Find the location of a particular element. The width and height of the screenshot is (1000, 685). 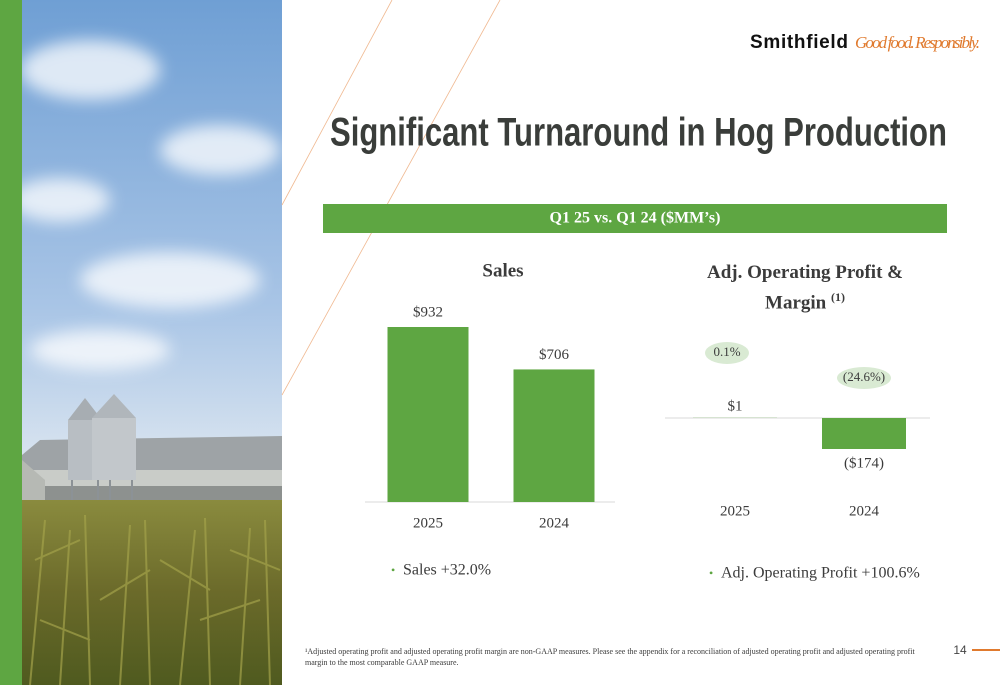

chart-title: Sales is located at coordinates (502, 270).